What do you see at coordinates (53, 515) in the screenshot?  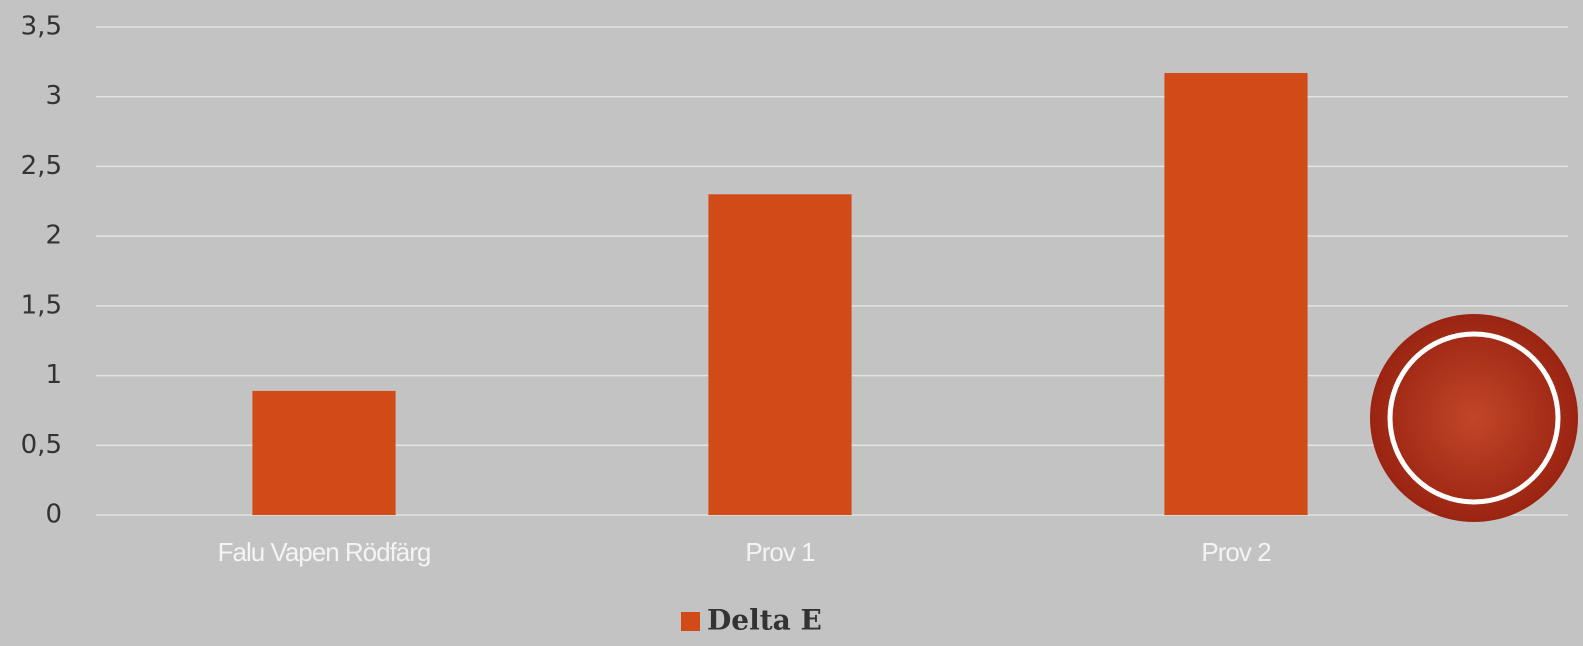 I see `y-tick-label: 0` at bounding box center [53, 515].